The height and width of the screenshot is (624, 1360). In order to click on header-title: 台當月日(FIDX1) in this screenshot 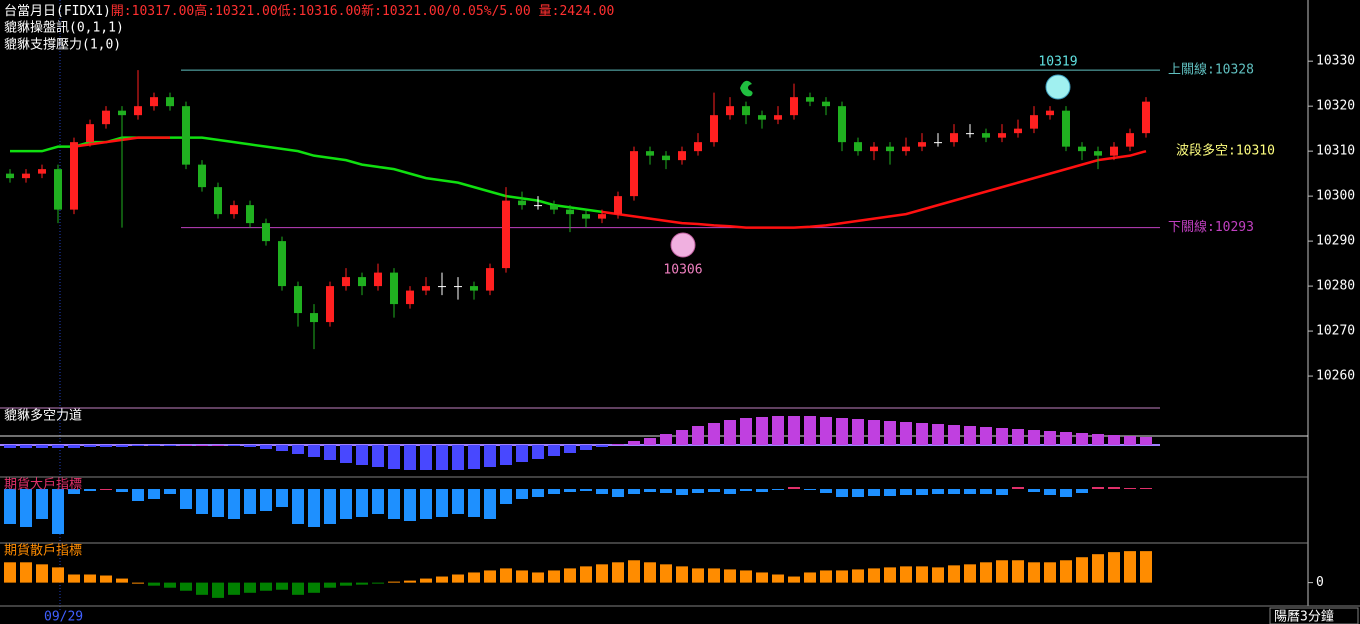, I will do `click(57, 11)`.